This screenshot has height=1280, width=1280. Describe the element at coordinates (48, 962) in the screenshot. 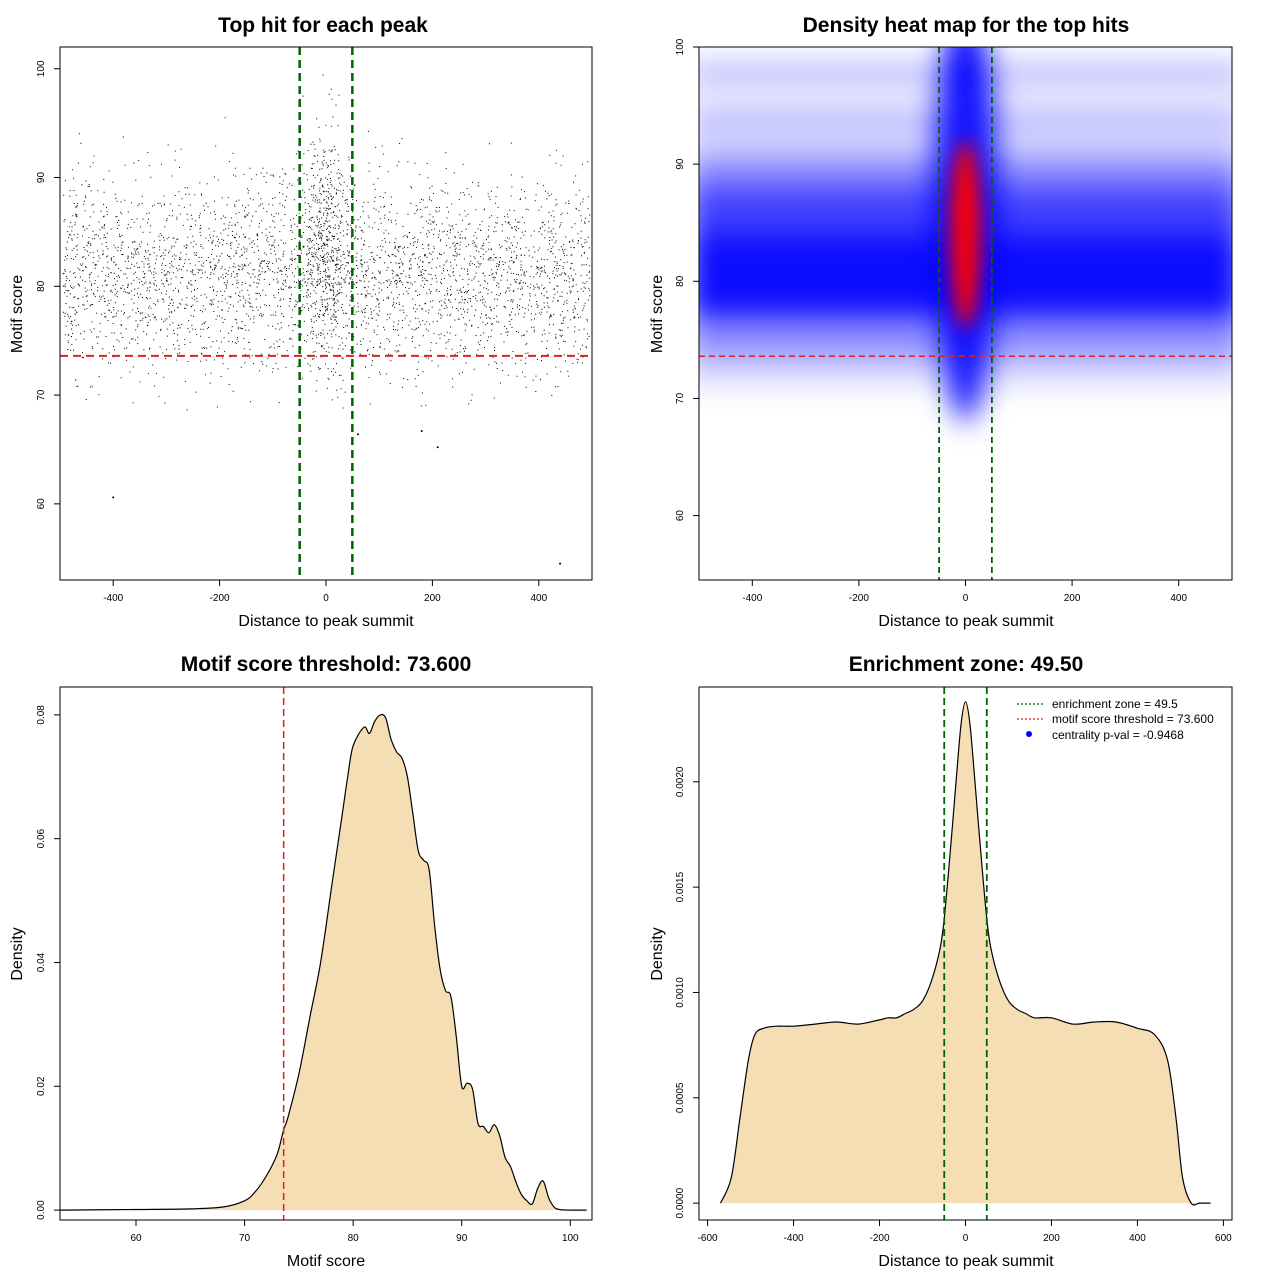

I see `score-density-y-ticks: 0.00 0.02 0.04 0.06 0.08` at that location.